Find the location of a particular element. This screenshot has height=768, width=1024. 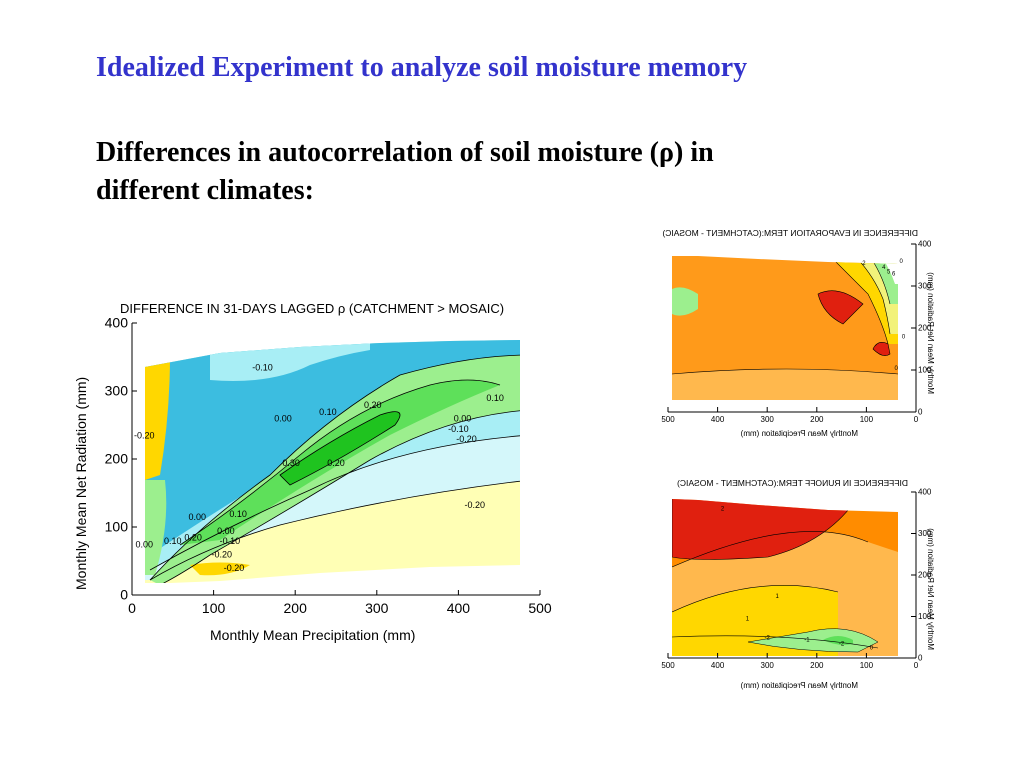

fill-green-dark is located at coordinates (340, 448).